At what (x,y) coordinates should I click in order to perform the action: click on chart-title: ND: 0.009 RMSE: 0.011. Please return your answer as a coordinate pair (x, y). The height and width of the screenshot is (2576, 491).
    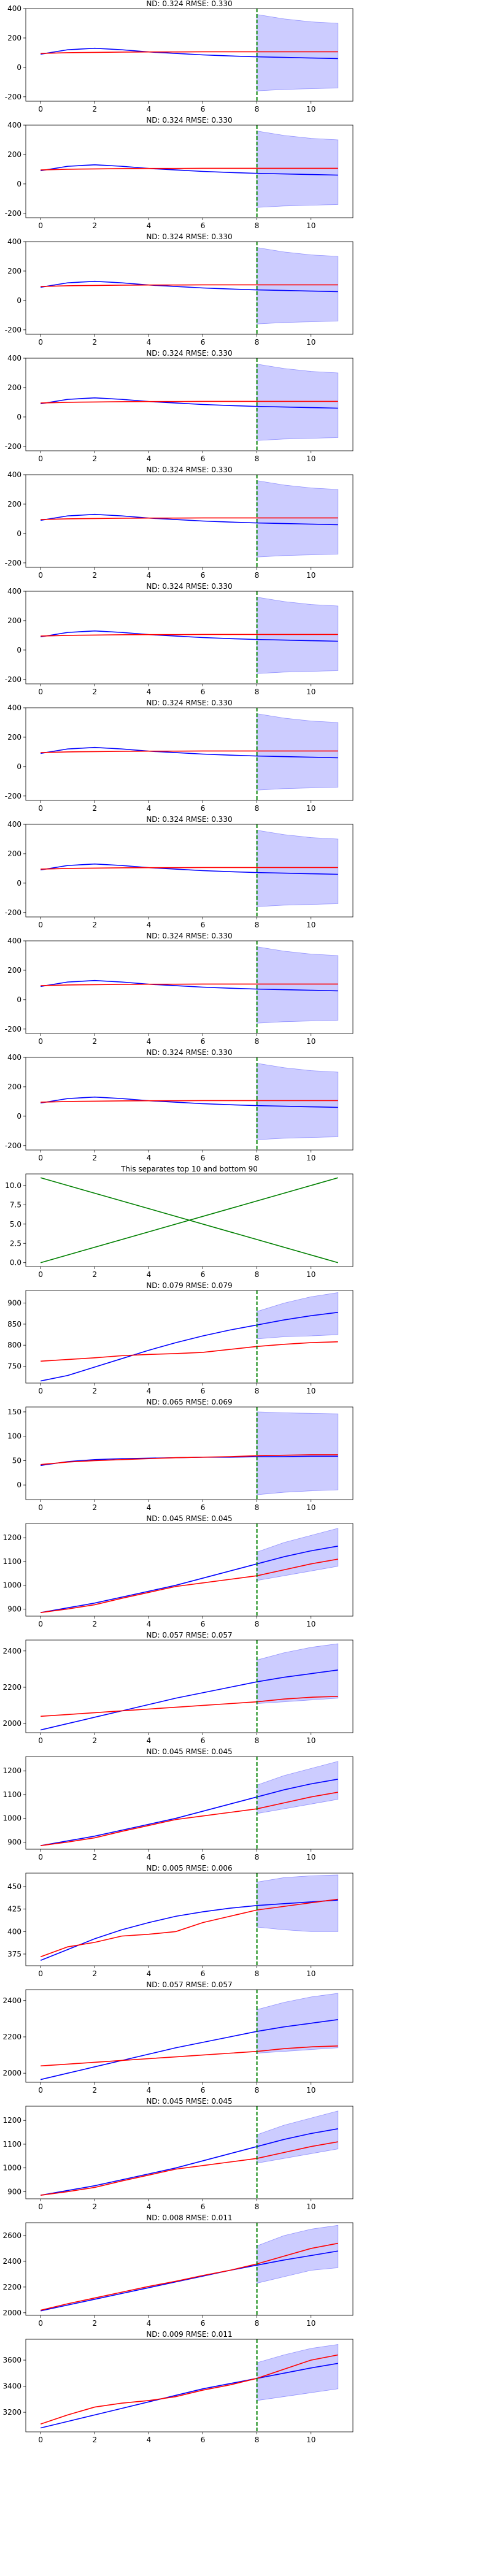
    Looking at the image, I should click on (189, 2335).